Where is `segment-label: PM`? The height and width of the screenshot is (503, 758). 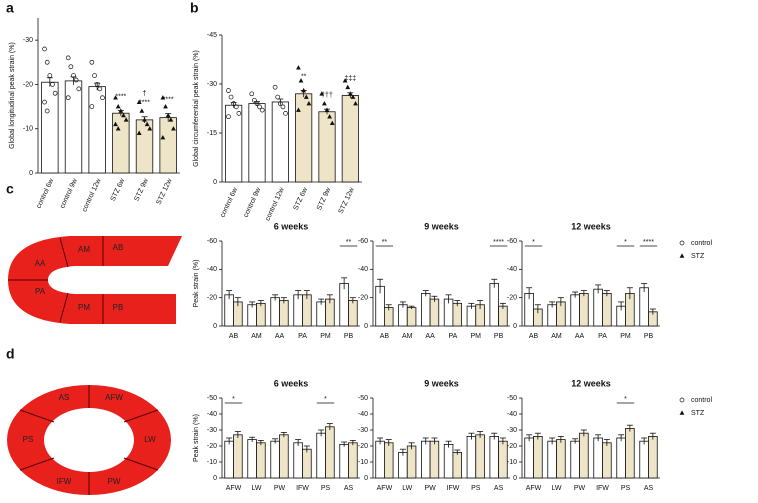
segment-label: PM is located at coordinates (84, 307).